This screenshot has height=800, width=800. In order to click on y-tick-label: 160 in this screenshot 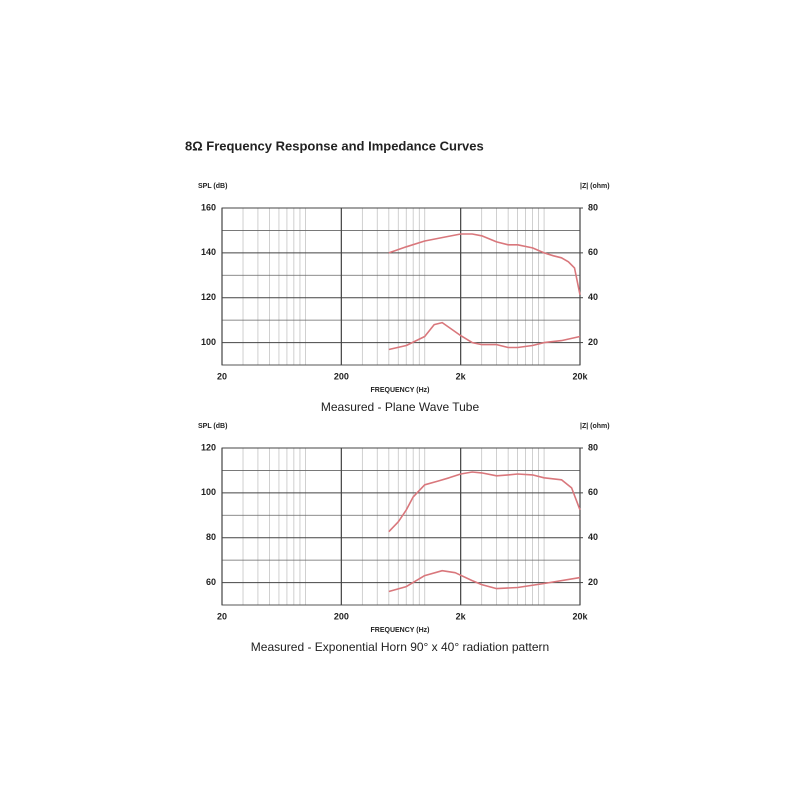, I will do `click(208, 207)`.